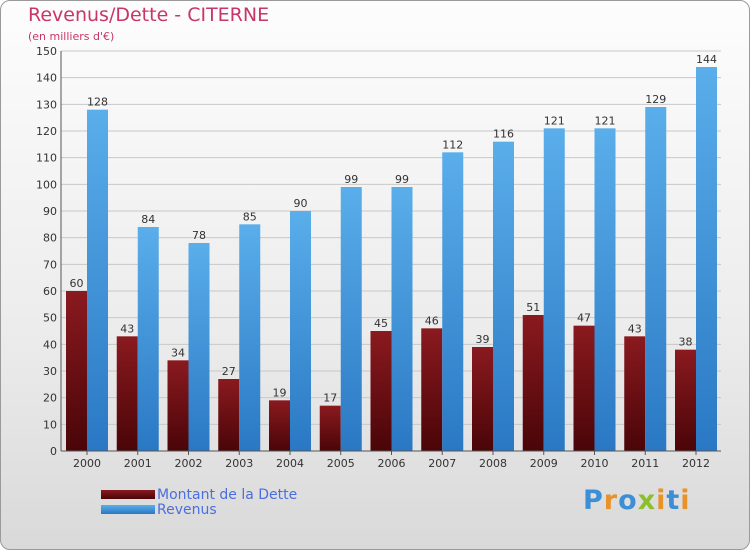  I want to click on legend-item-revenus: Revenus, so click(199, 509).